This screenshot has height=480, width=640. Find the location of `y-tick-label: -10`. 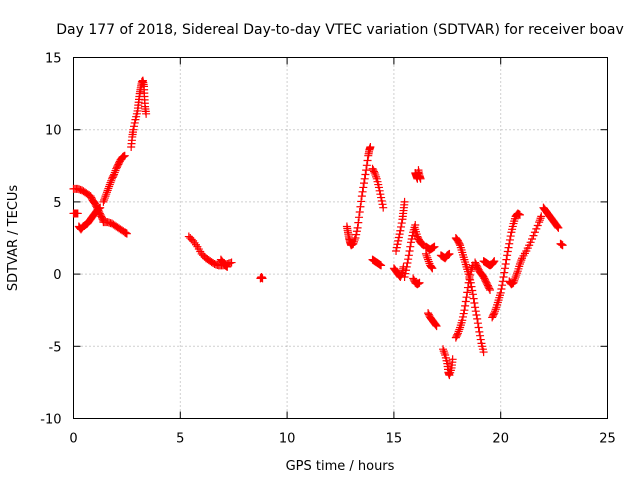

y-tick-label: -10 is located at coordinates (50, 420).